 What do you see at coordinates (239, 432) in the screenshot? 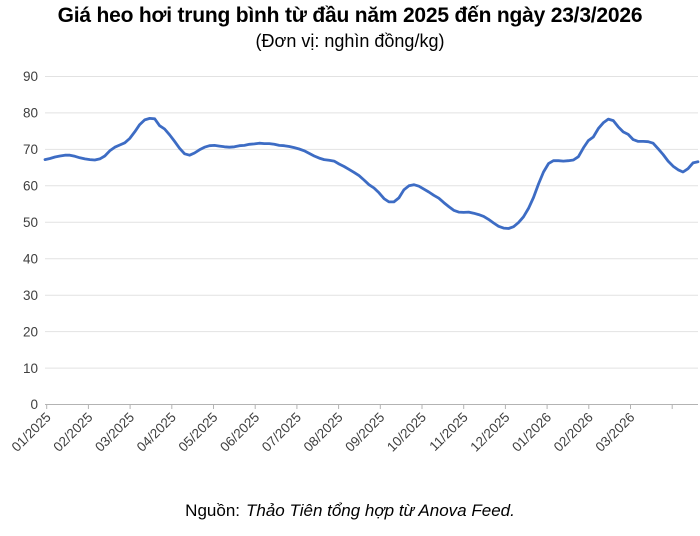
I see `x-tick-label: 06/2025` at bounding box center [239, 432].